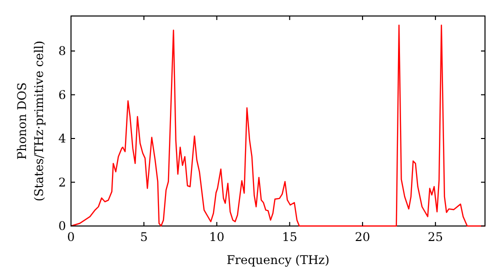 This screenshot has height=280, width=500. Describe the element at coordinates (216, 237) in the screenshot. I see `x-tick-label: 10` at that location.